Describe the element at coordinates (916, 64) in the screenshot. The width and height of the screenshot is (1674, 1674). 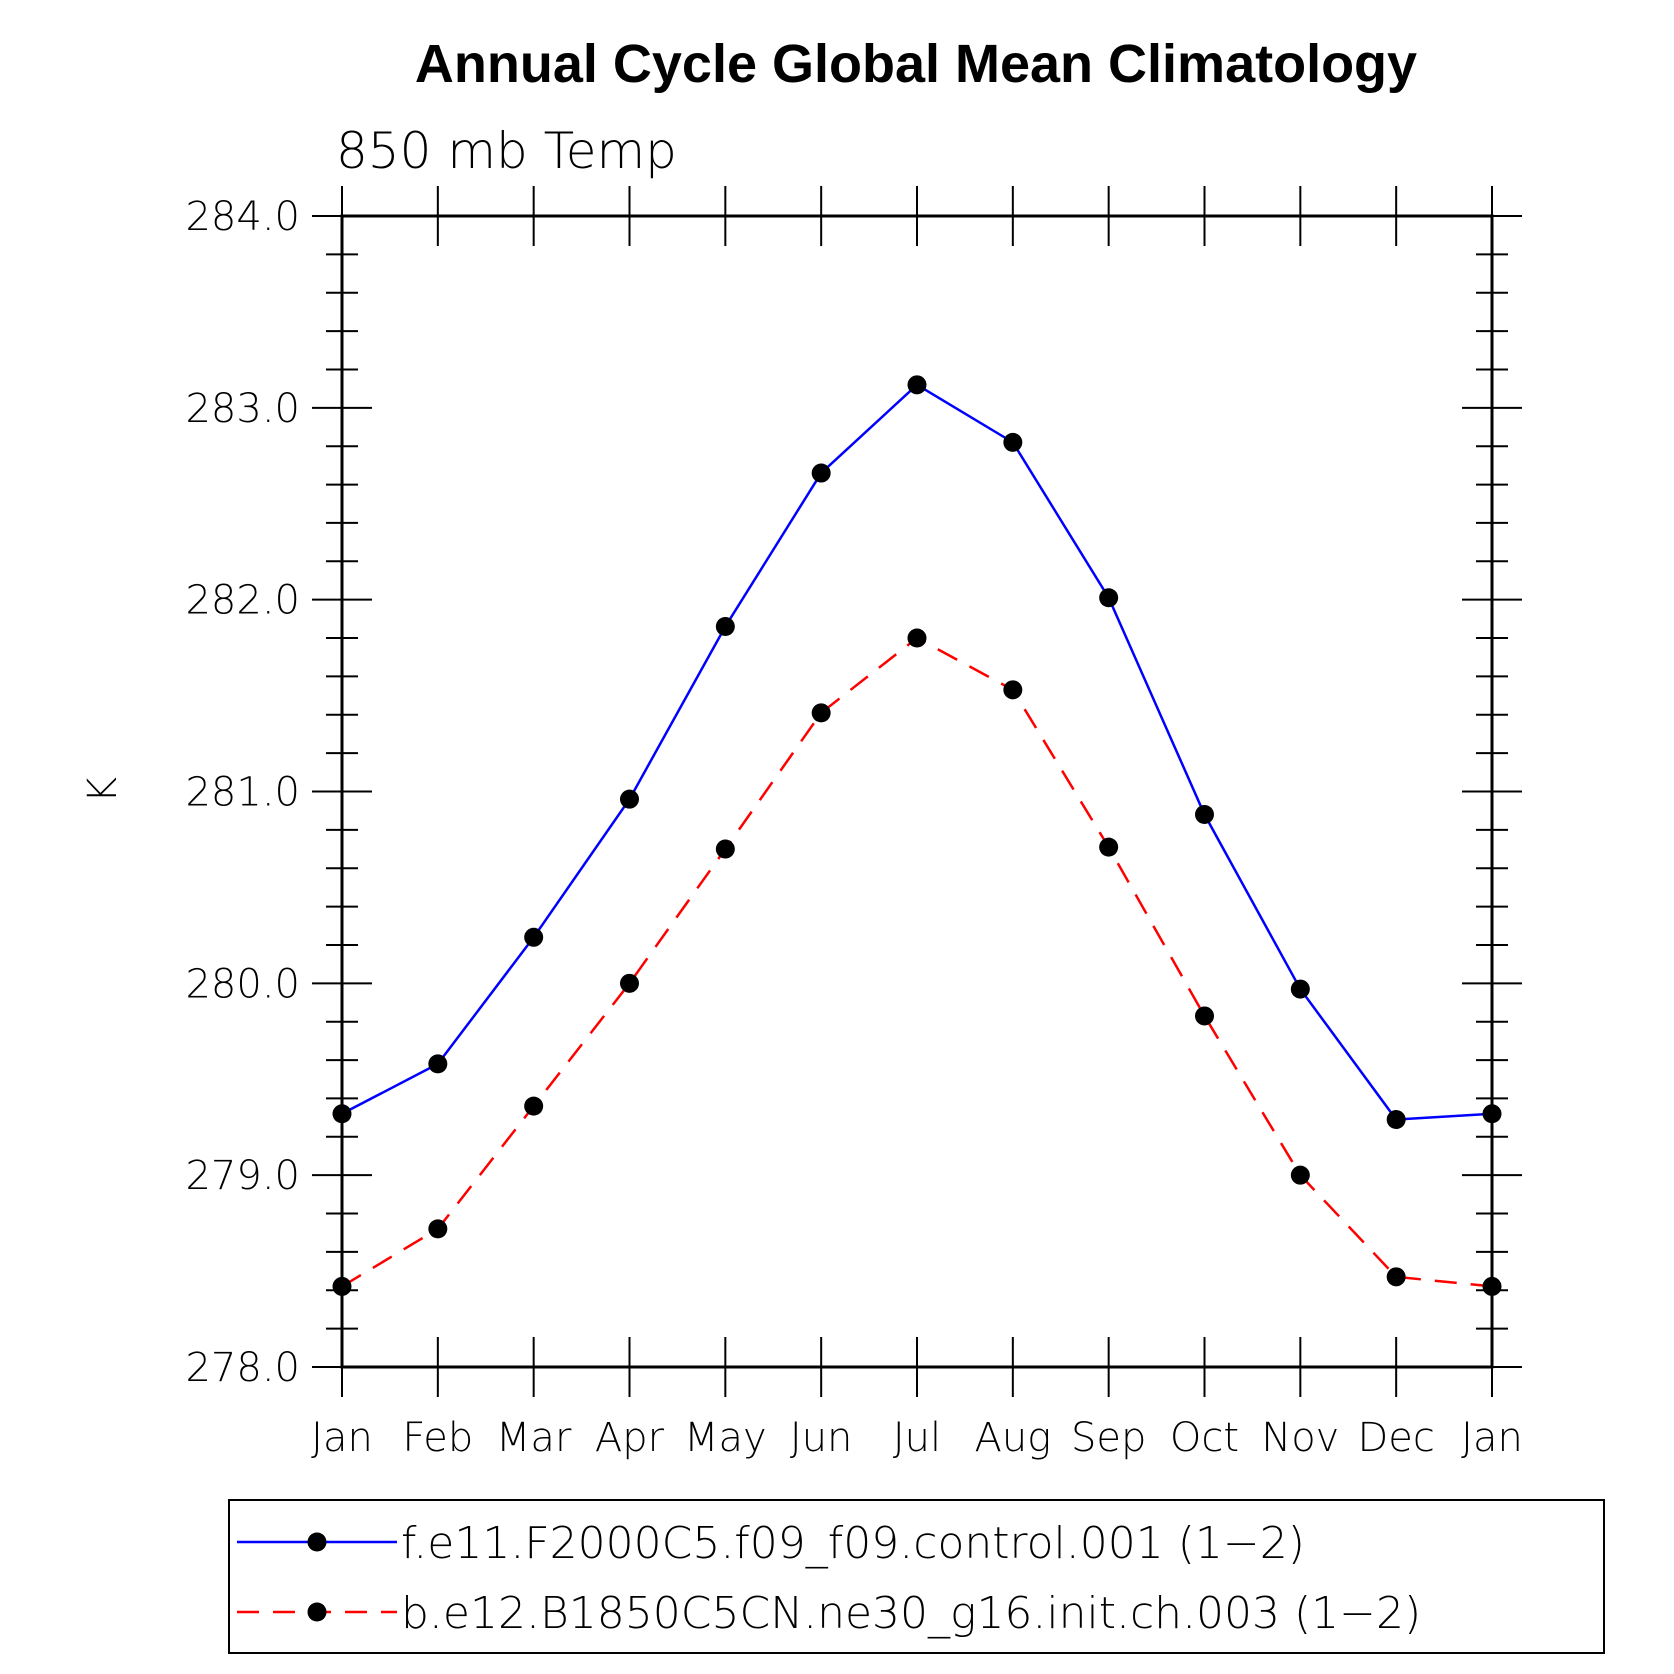
I see `chart-title: Annual Cycle Global Mean Climatology` at that location.